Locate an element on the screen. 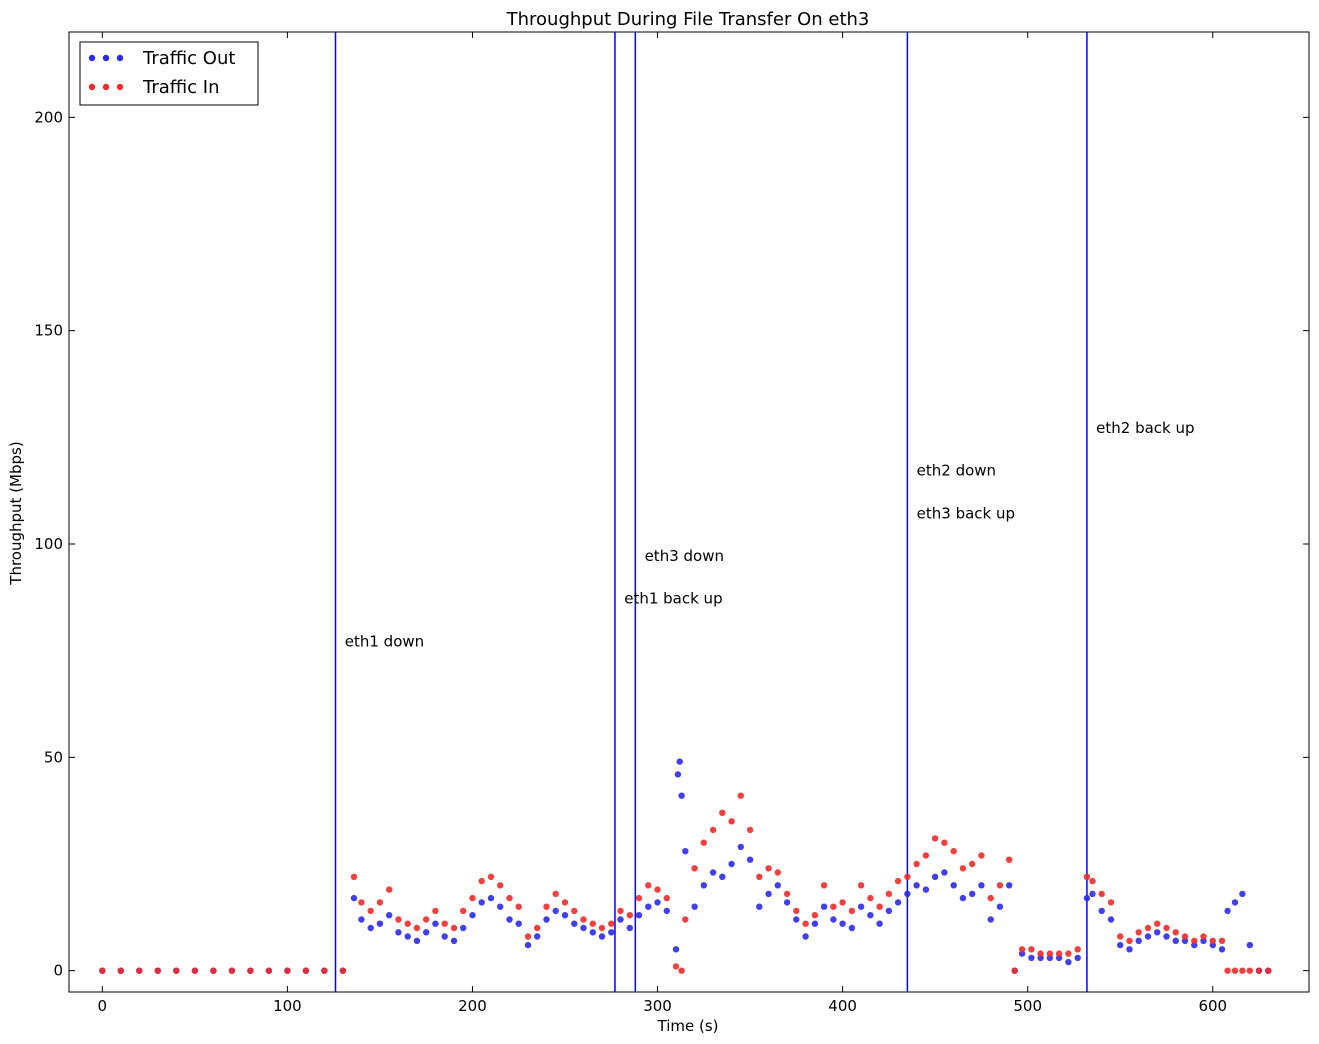 This screenshot has height=1044, width=1319. x-tick-label-6: 600 is located at coordinates (1212, 1006).